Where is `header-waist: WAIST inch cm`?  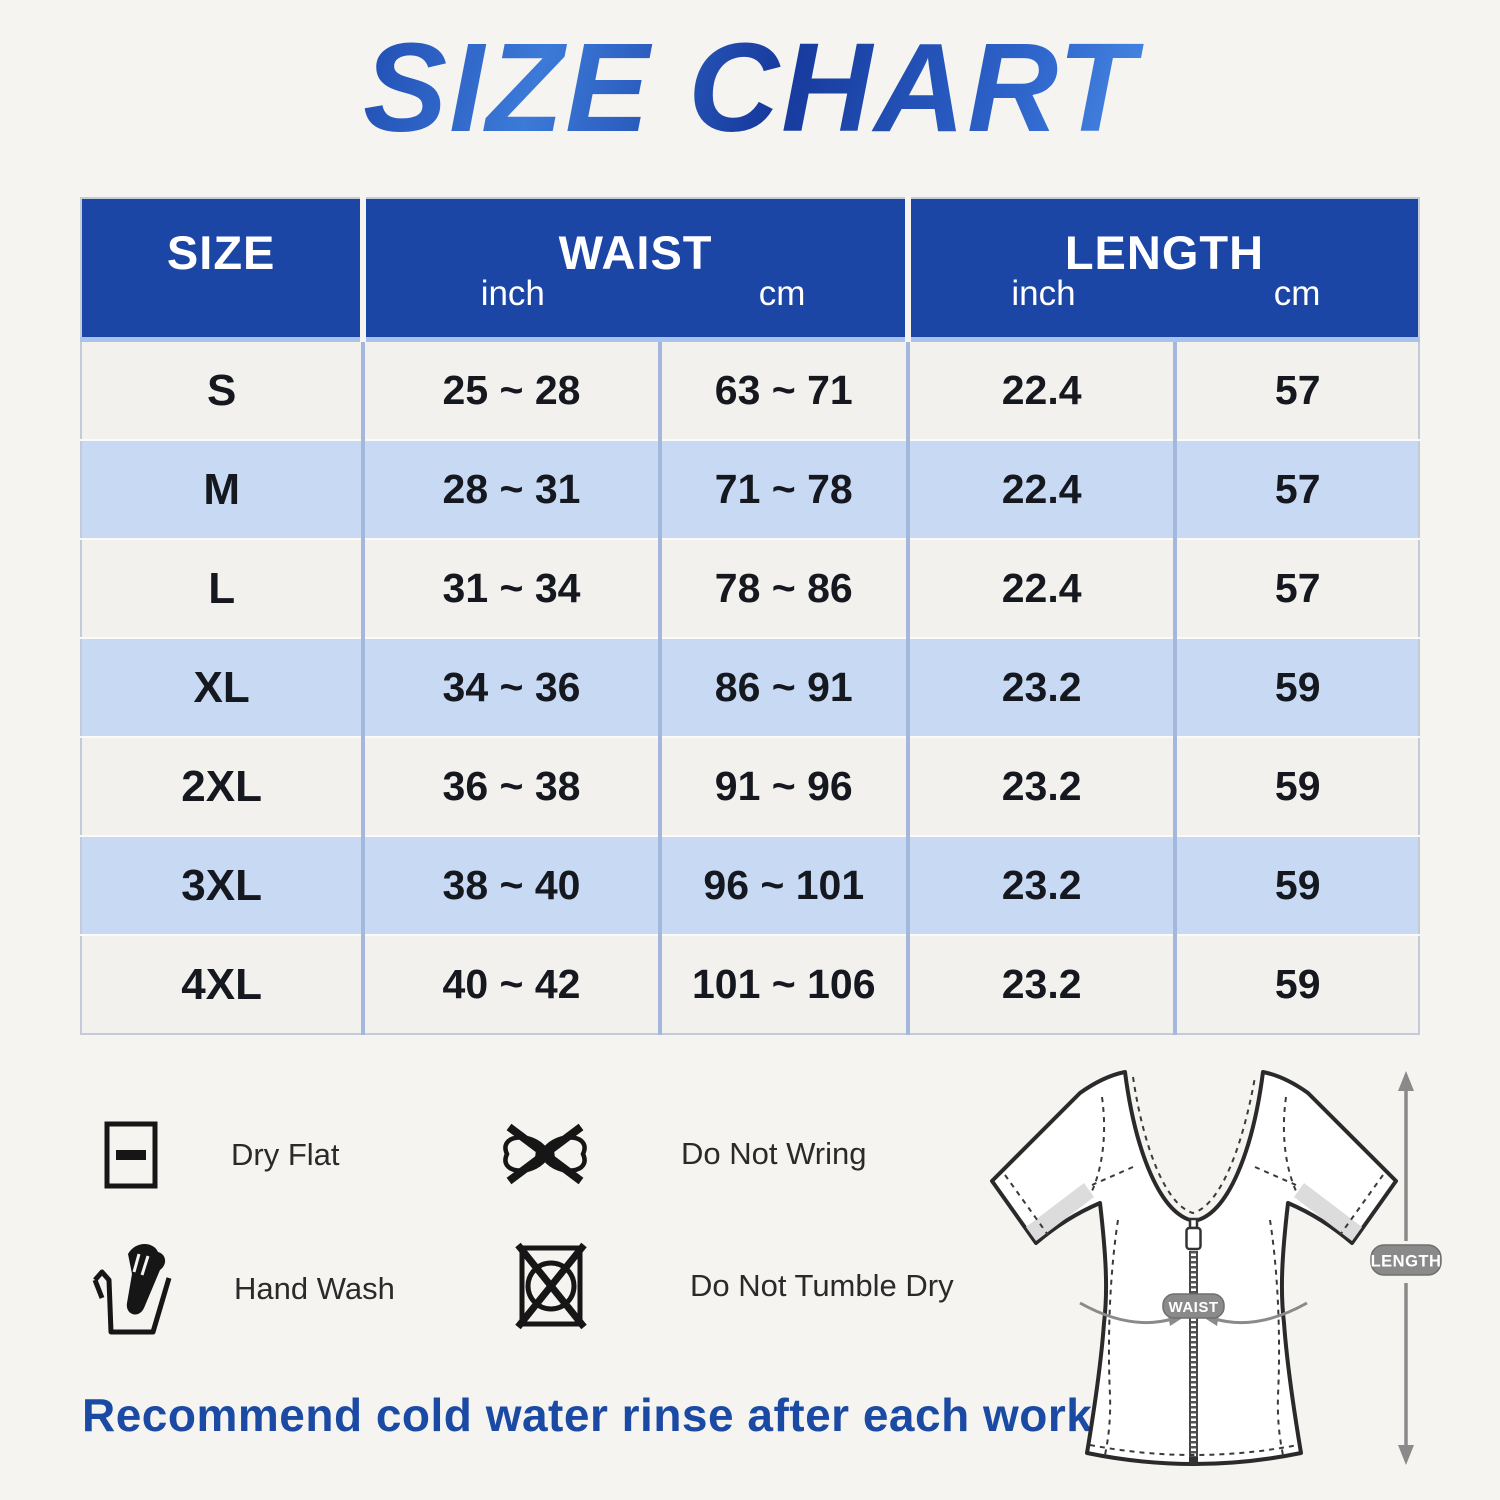
header-waist: WAIST inch cm is located at coordinates (634, 270).